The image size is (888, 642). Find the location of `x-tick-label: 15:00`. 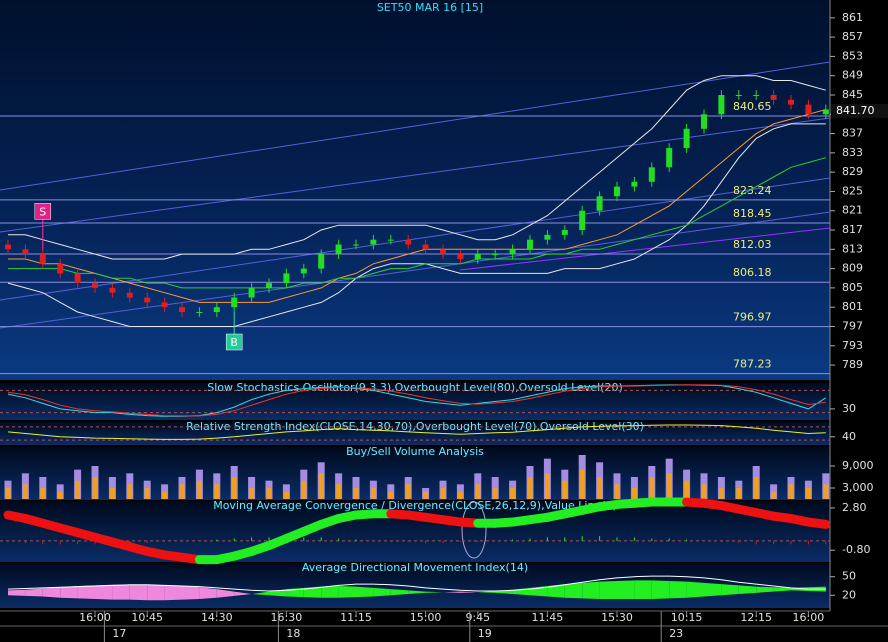

x-tick-label: 15:00 is located at coordinates (426, 617).